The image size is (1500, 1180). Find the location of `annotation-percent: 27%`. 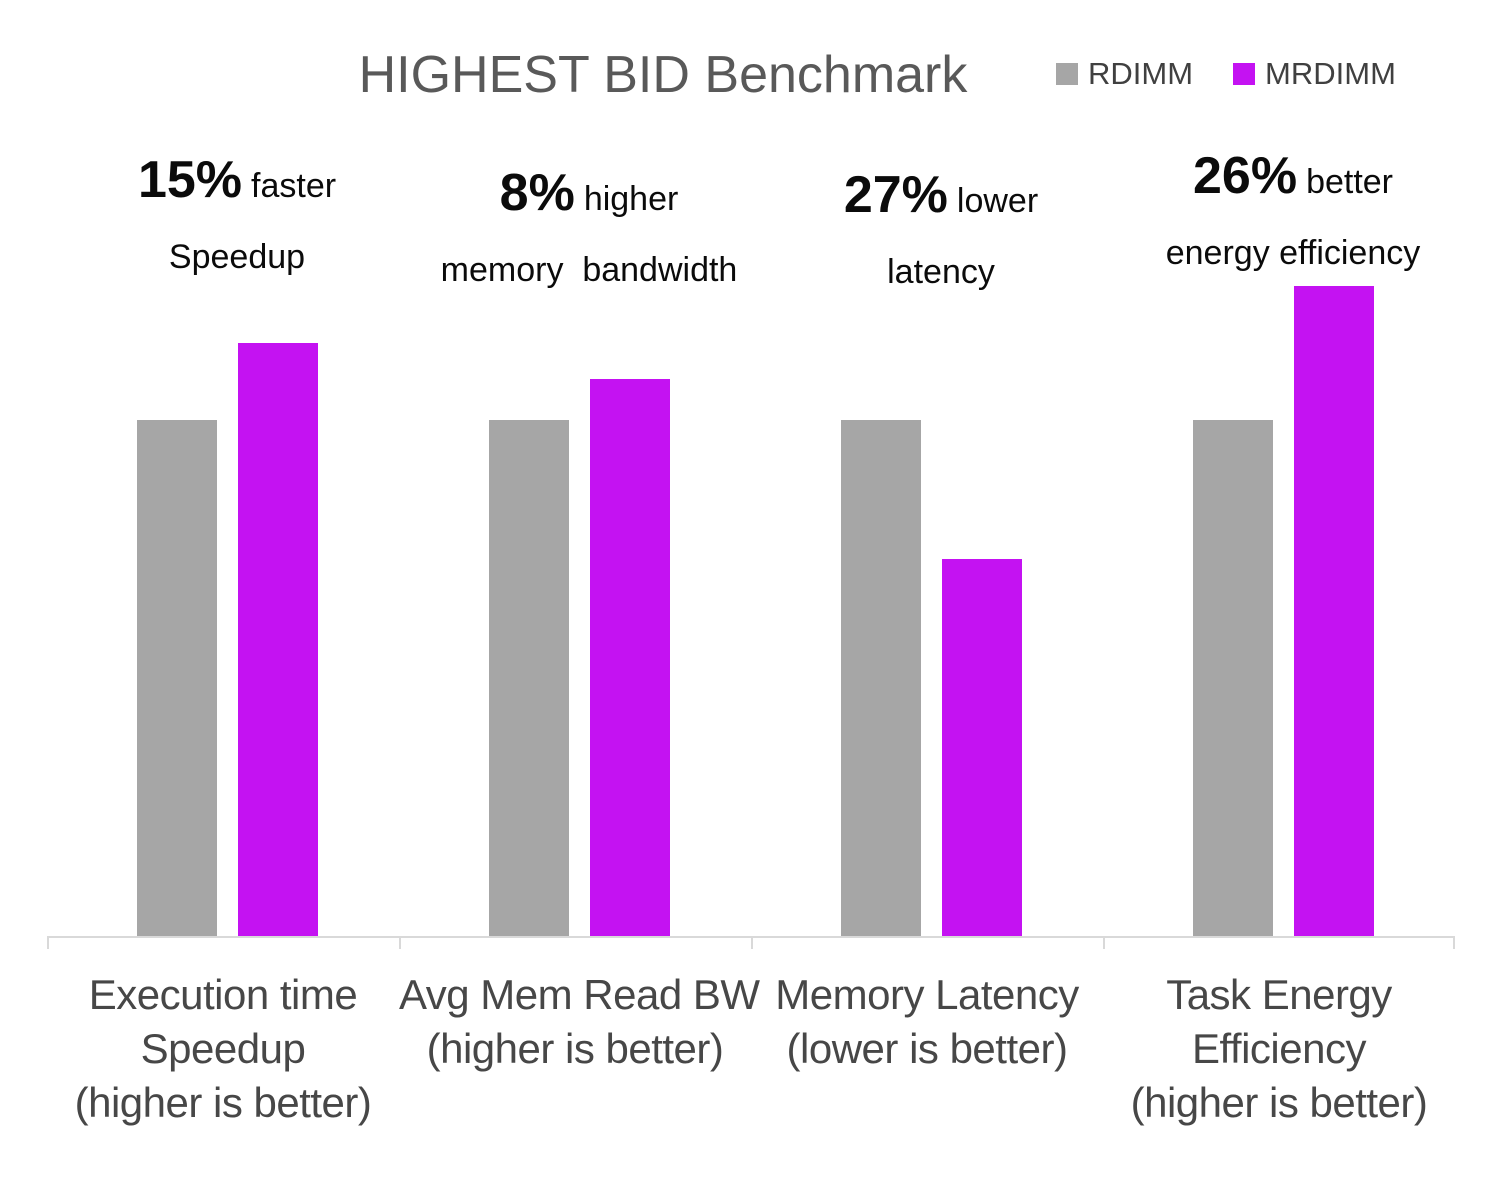

annotation-percent: 27% is located at coordinates (895, 195).